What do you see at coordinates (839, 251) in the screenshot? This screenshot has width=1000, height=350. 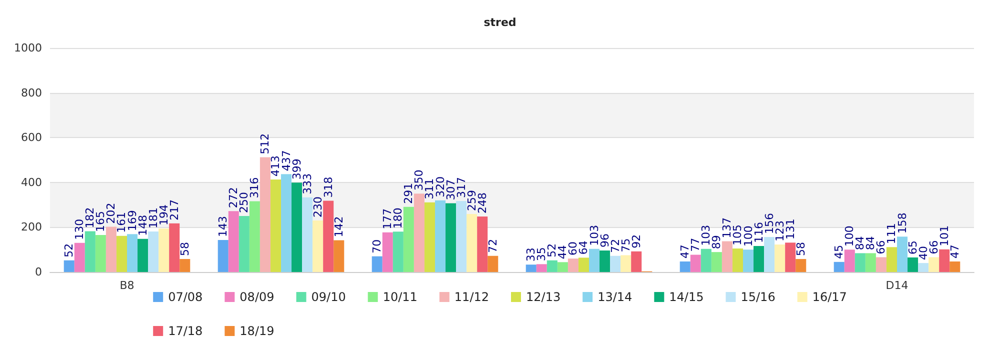 I see `data-label: 45` at bounding box center [839, 251].